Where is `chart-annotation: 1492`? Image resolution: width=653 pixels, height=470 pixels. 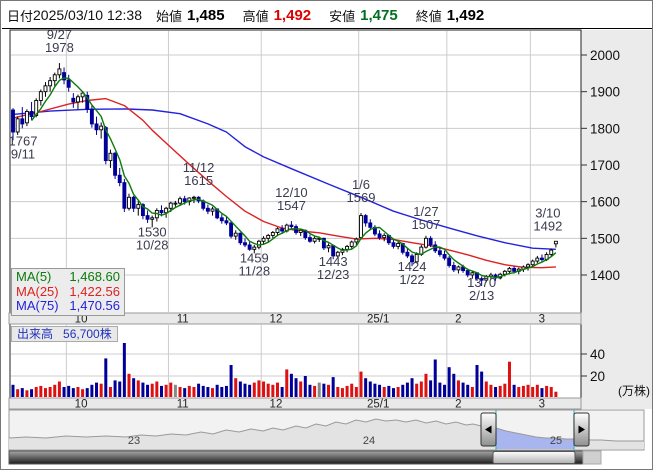
chart-annotation: 1492 is located at coordinates (547, 225).